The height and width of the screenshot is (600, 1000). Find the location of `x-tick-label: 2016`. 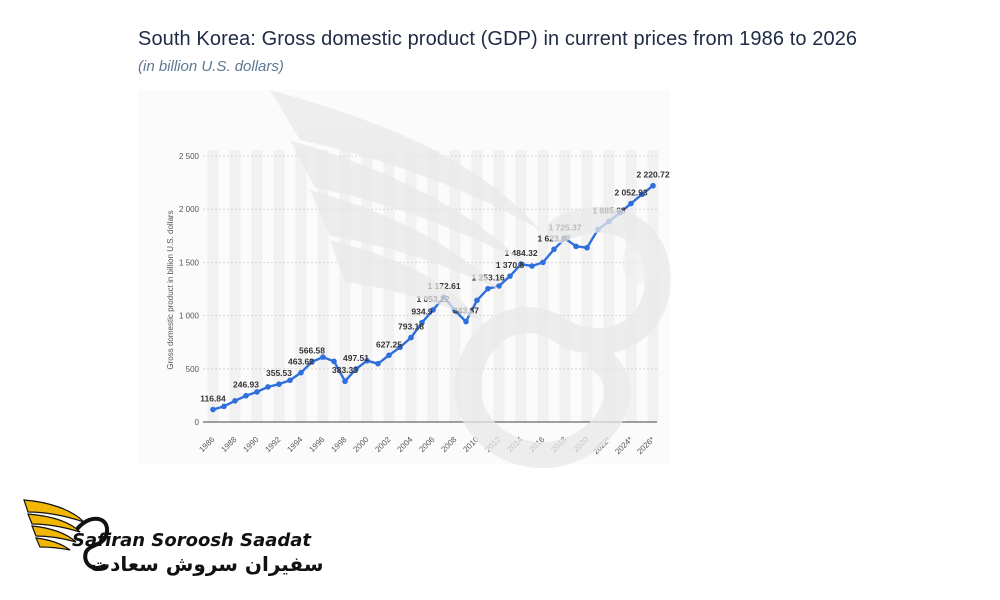

x-tick-label: 2016 is located at coordinates (536, 444).